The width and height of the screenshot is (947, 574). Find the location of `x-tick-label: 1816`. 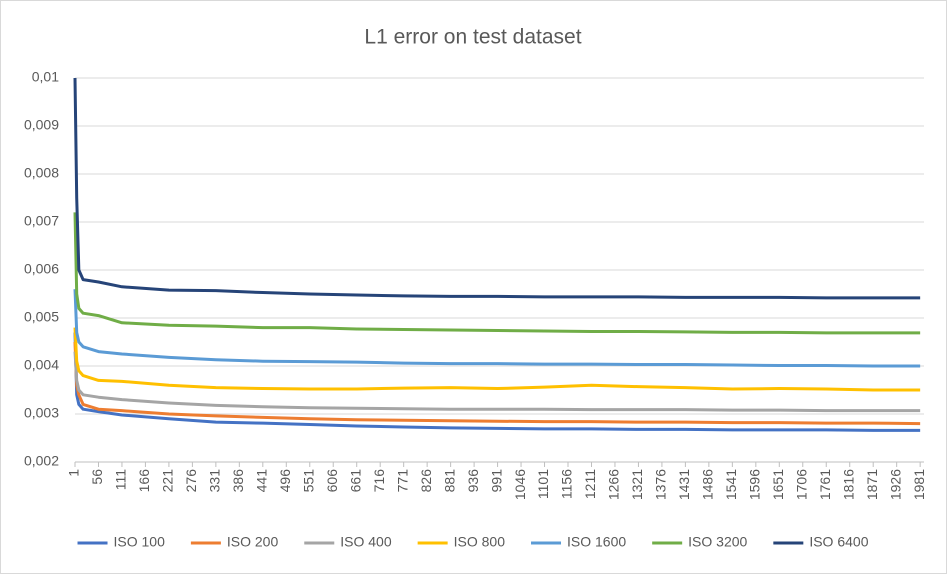

x-tick-label: 1816 is located at coordinates (848, 484).